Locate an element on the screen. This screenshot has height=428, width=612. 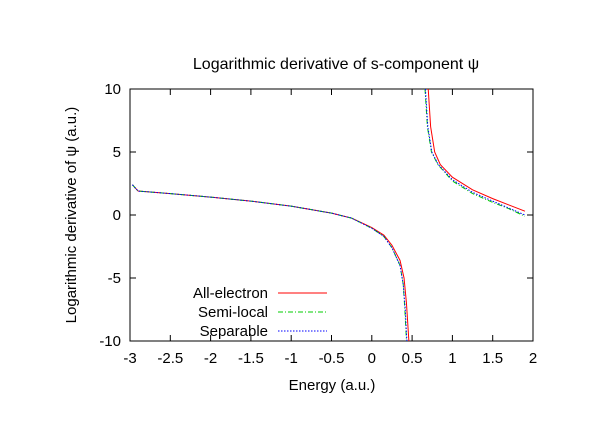
x-tick-label: 1 is located at coordinates (452, 358).